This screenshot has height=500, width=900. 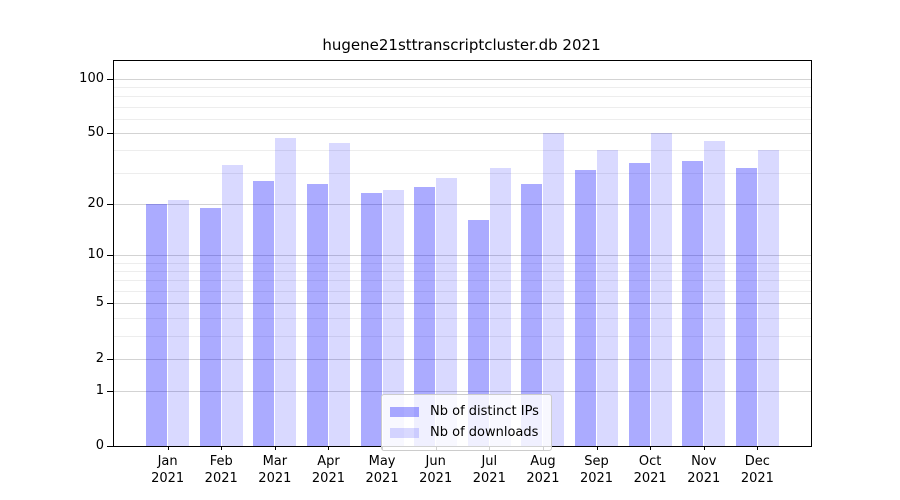 What do you see at coordinates (543, 470) in the screenshot?
I see `x-axis-label: Aug 2021` at bounding box center [543, 470].